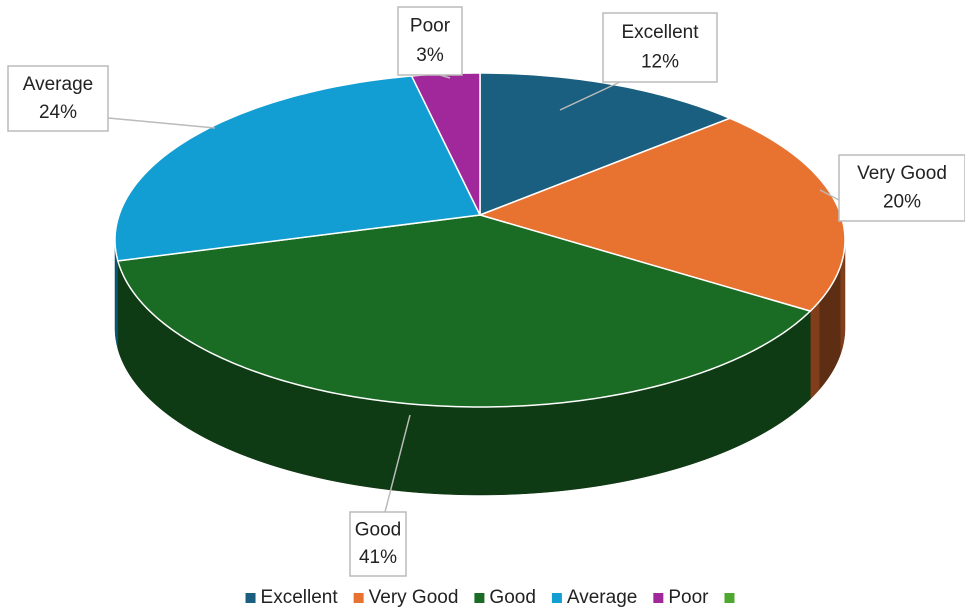 The width and height of the screenshot is (965, 612). Describe the element at coordinates (830, 328) in the screenshot. I see `slice-side` at that location.